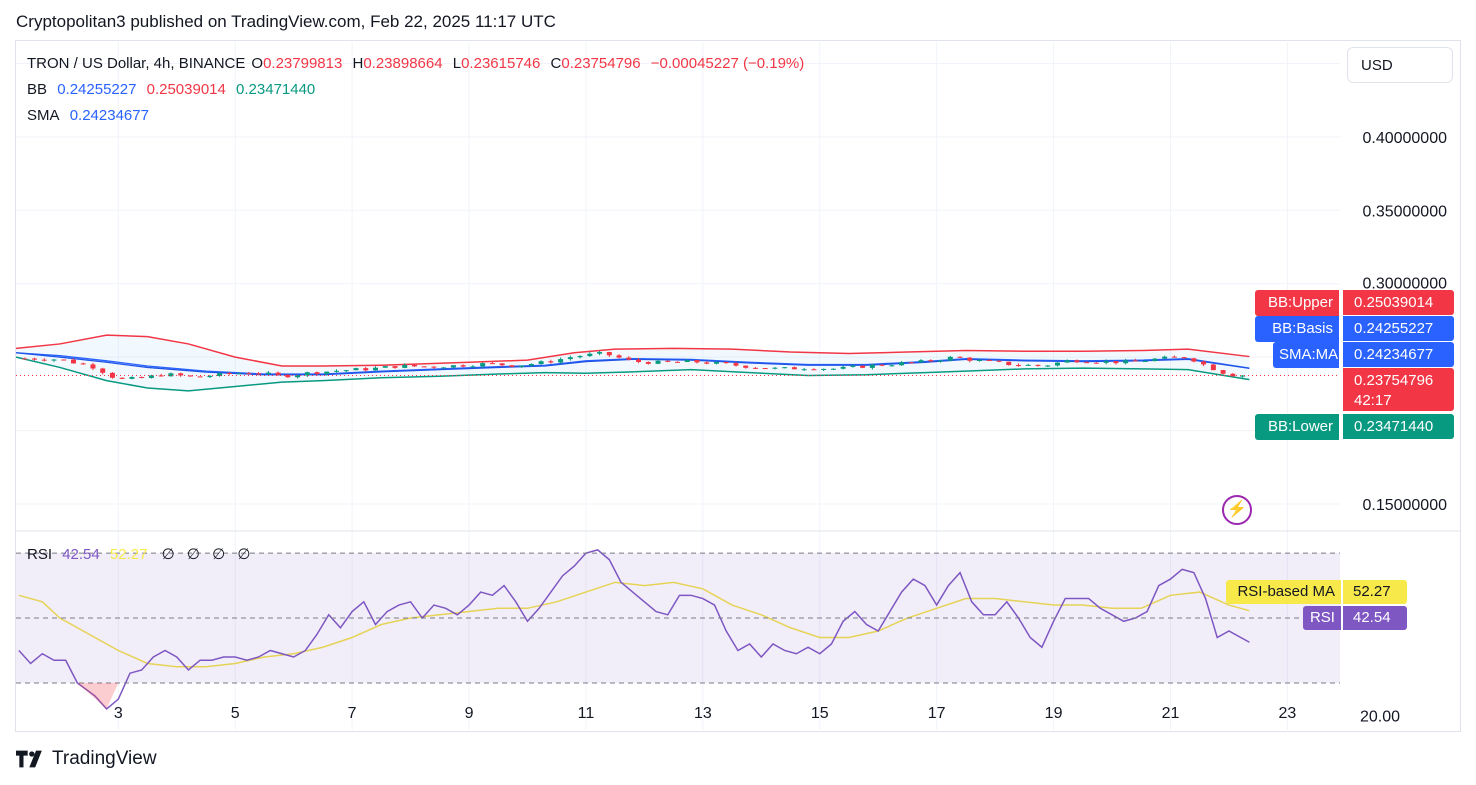 This screenshot has width=1476, height=785. I want to click on rsi-ma-line, so click(634, 624).